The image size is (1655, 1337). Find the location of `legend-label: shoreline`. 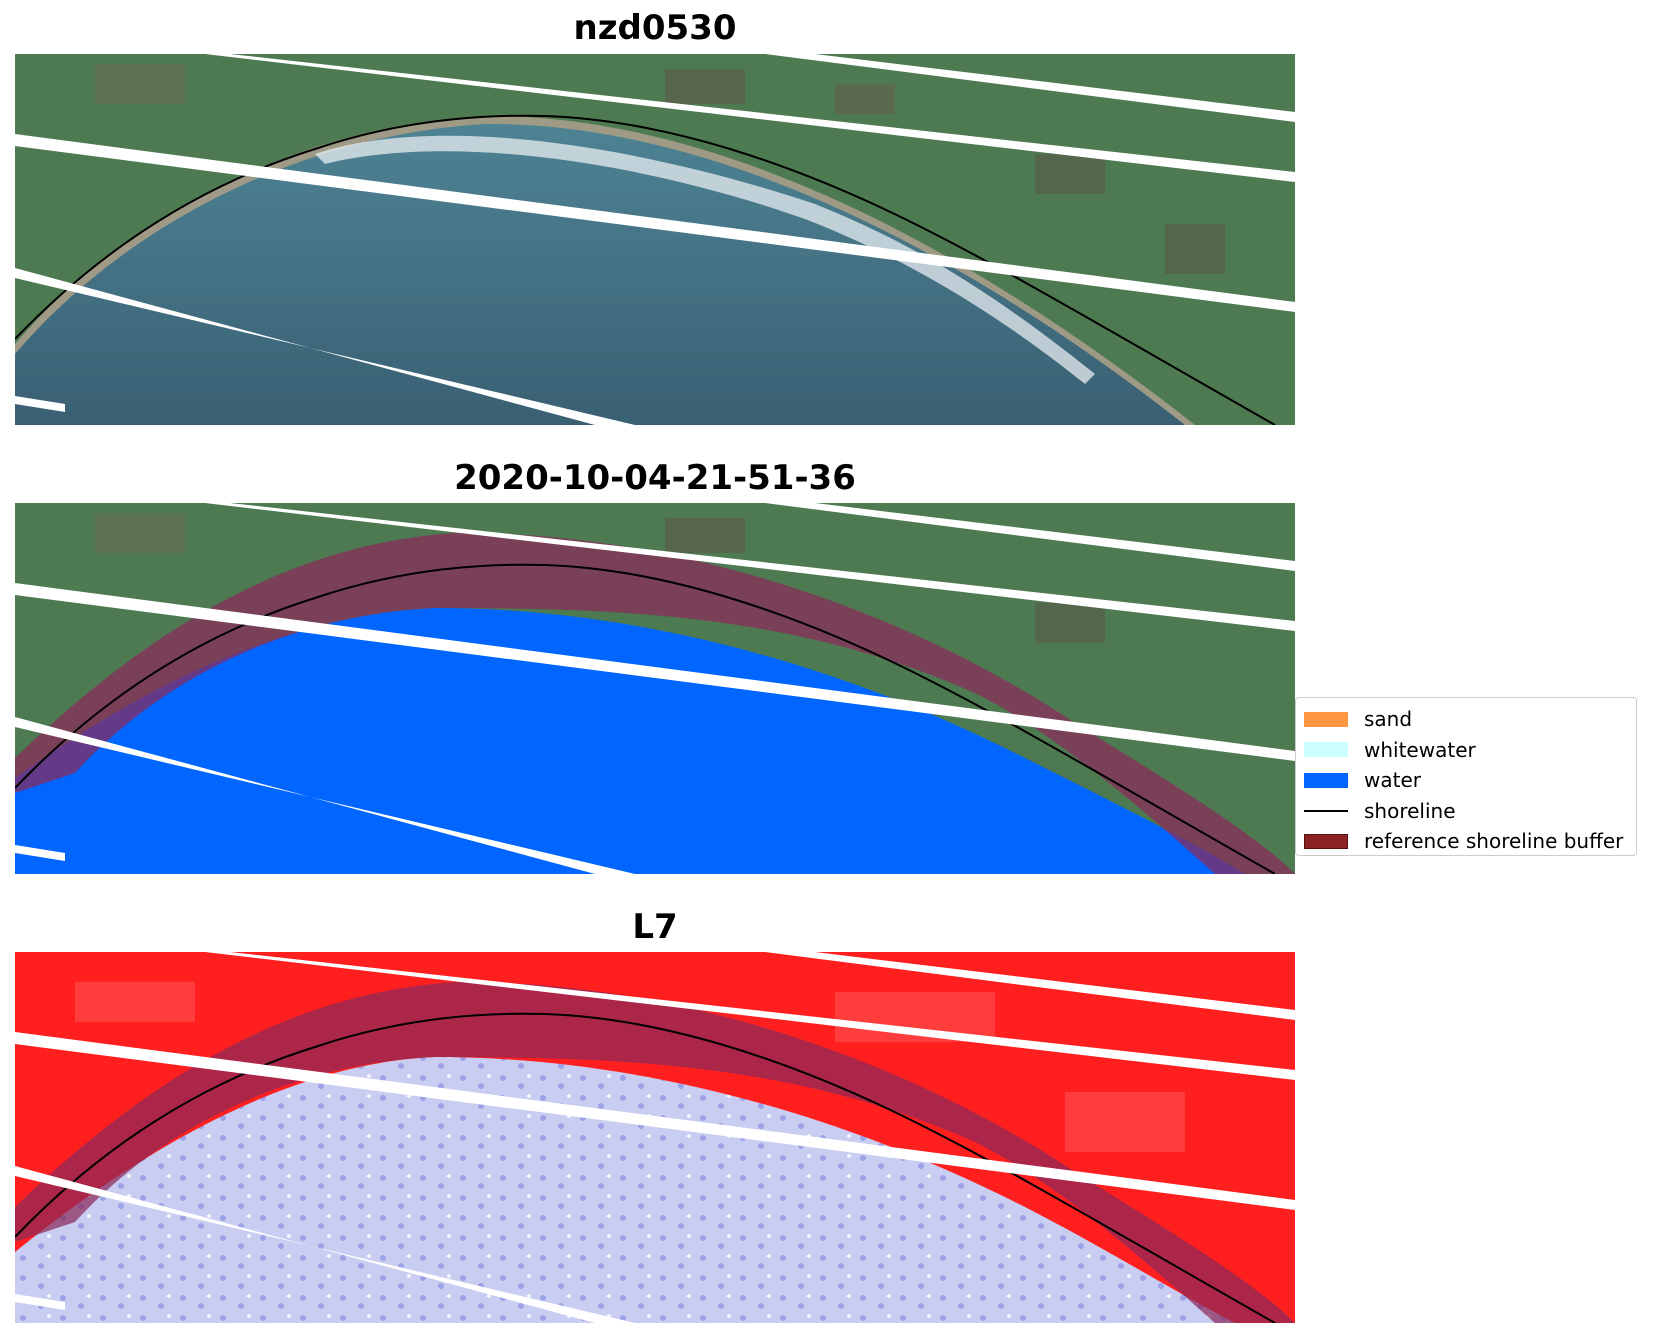

legend-label: shoreline is located at coordinates (1410, 810).